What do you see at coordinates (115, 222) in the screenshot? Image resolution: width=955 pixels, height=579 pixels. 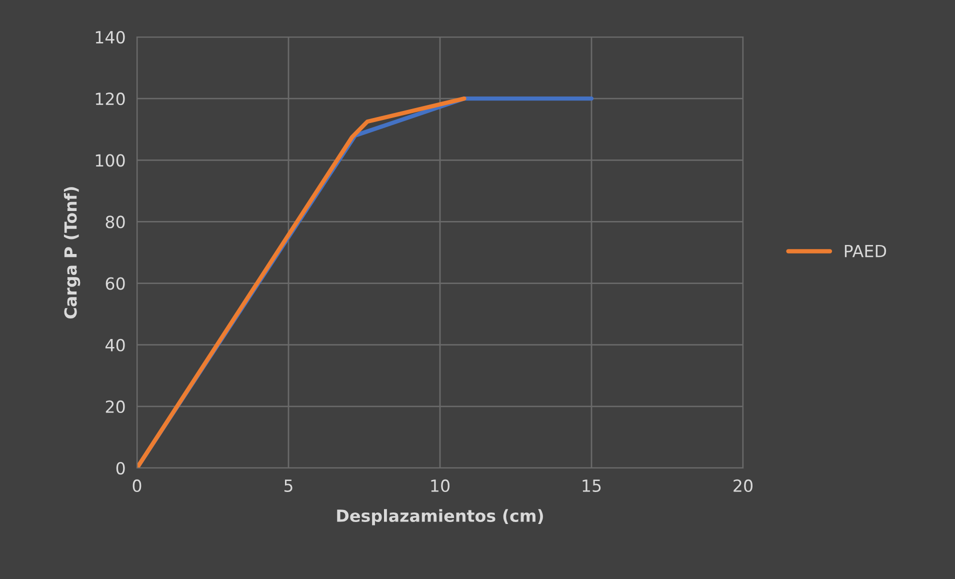 I see `y-tick-label: 80` at bounding box center [115, 222].